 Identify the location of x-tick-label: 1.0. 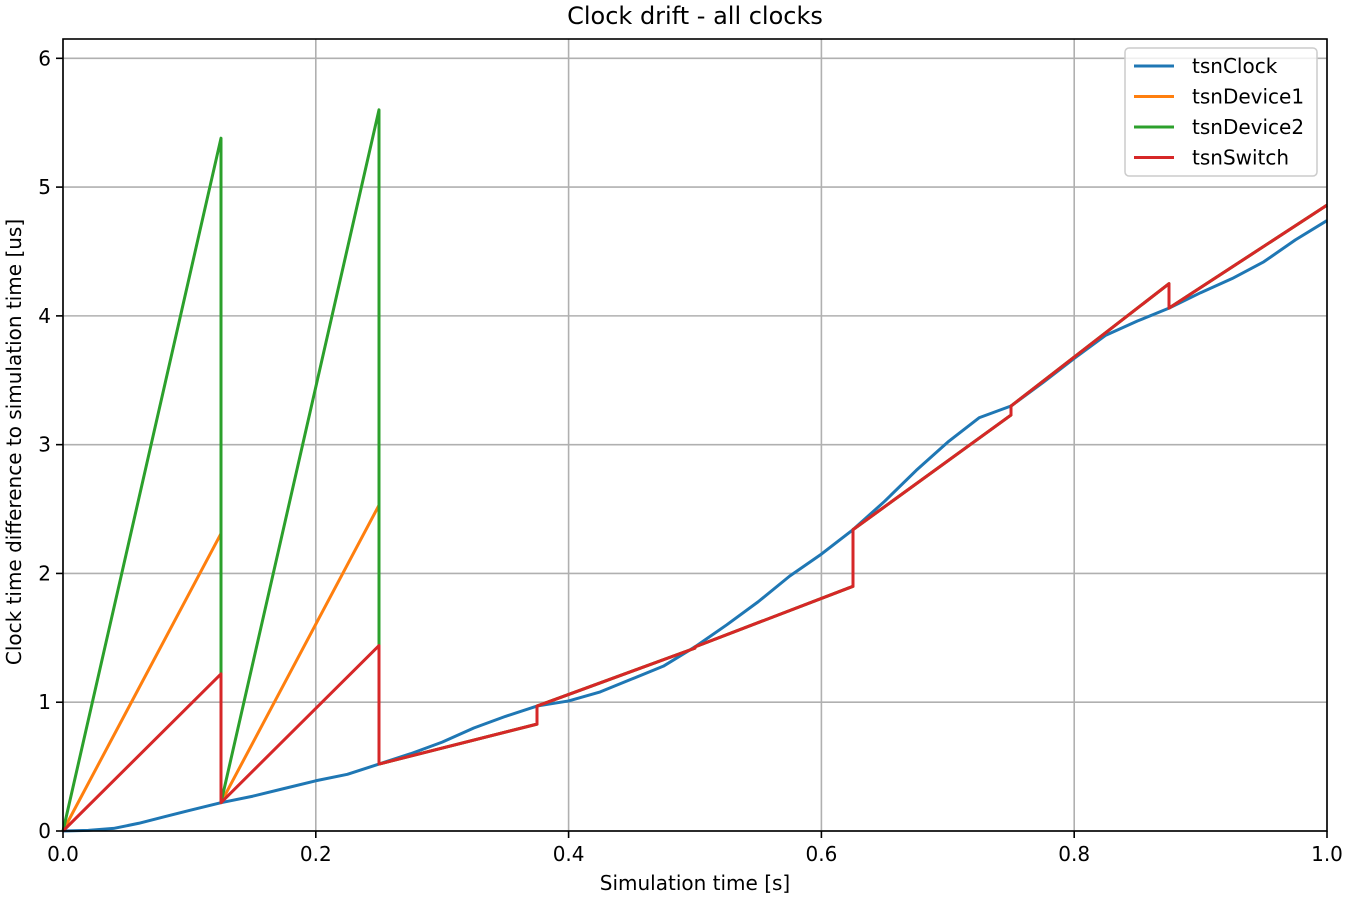
(1327, 854).